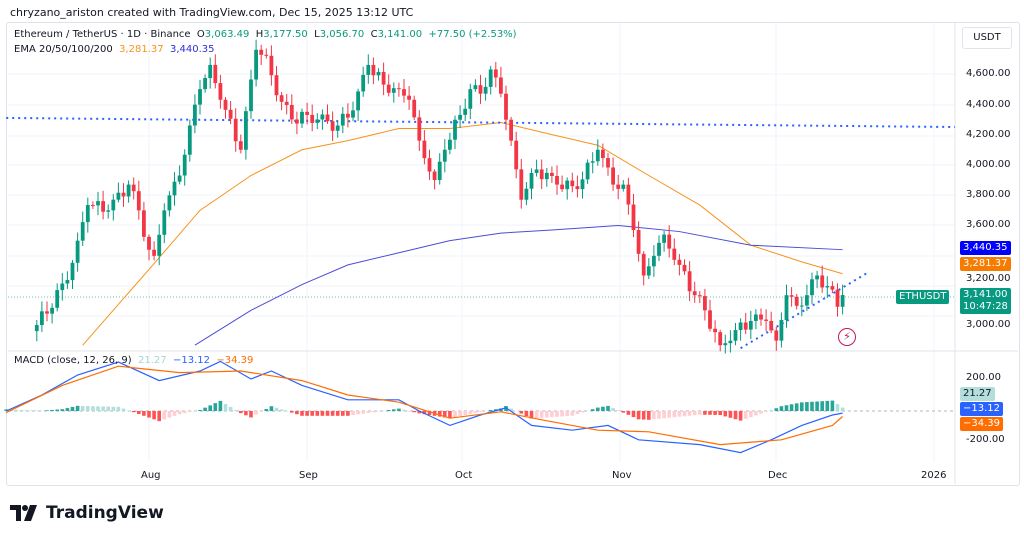  I want to click on ema-legend: EMA 20/50/100/200 3,281.37 3,440.35, so click(114, 49).